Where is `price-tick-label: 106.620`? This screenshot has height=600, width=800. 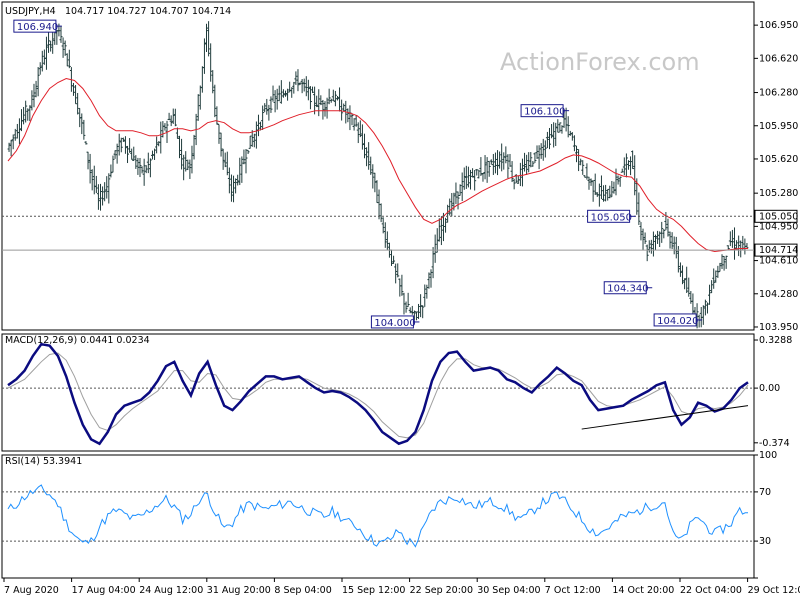 price-tick-label: 106.620 is located at coordinates (778, 58).